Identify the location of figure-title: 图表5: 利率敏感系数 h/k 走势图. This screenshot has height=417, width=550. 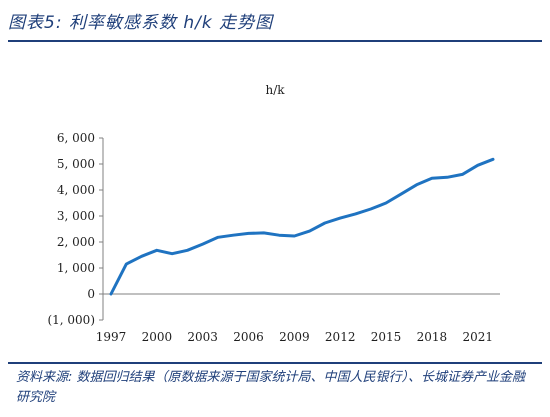
(141, 23).